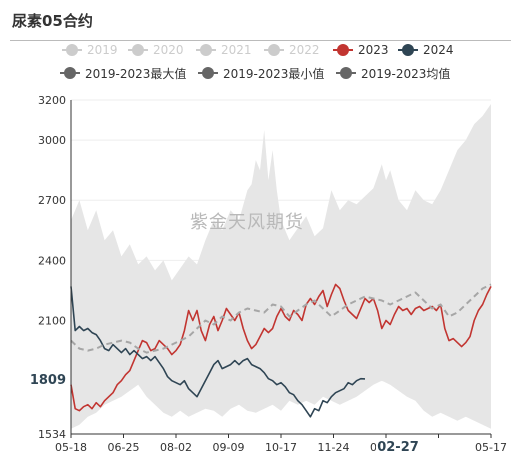  Describe the element at coordinates (247, 222) in the screenshot. I see `watermark: 紫金天风期货` at that location.